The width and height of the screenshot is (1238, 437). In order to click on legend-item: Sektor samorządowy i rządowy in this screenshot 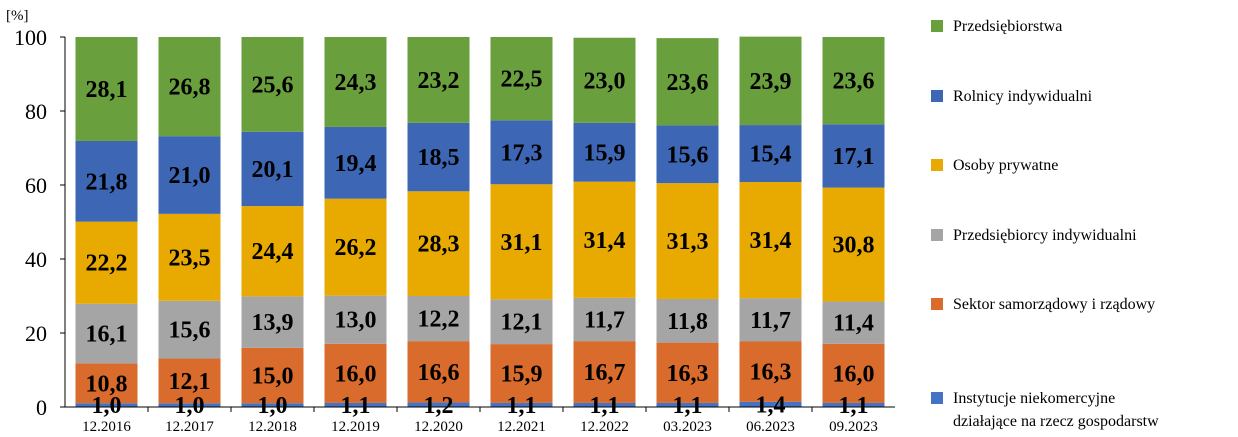, I will do `click(1043, 304)`.